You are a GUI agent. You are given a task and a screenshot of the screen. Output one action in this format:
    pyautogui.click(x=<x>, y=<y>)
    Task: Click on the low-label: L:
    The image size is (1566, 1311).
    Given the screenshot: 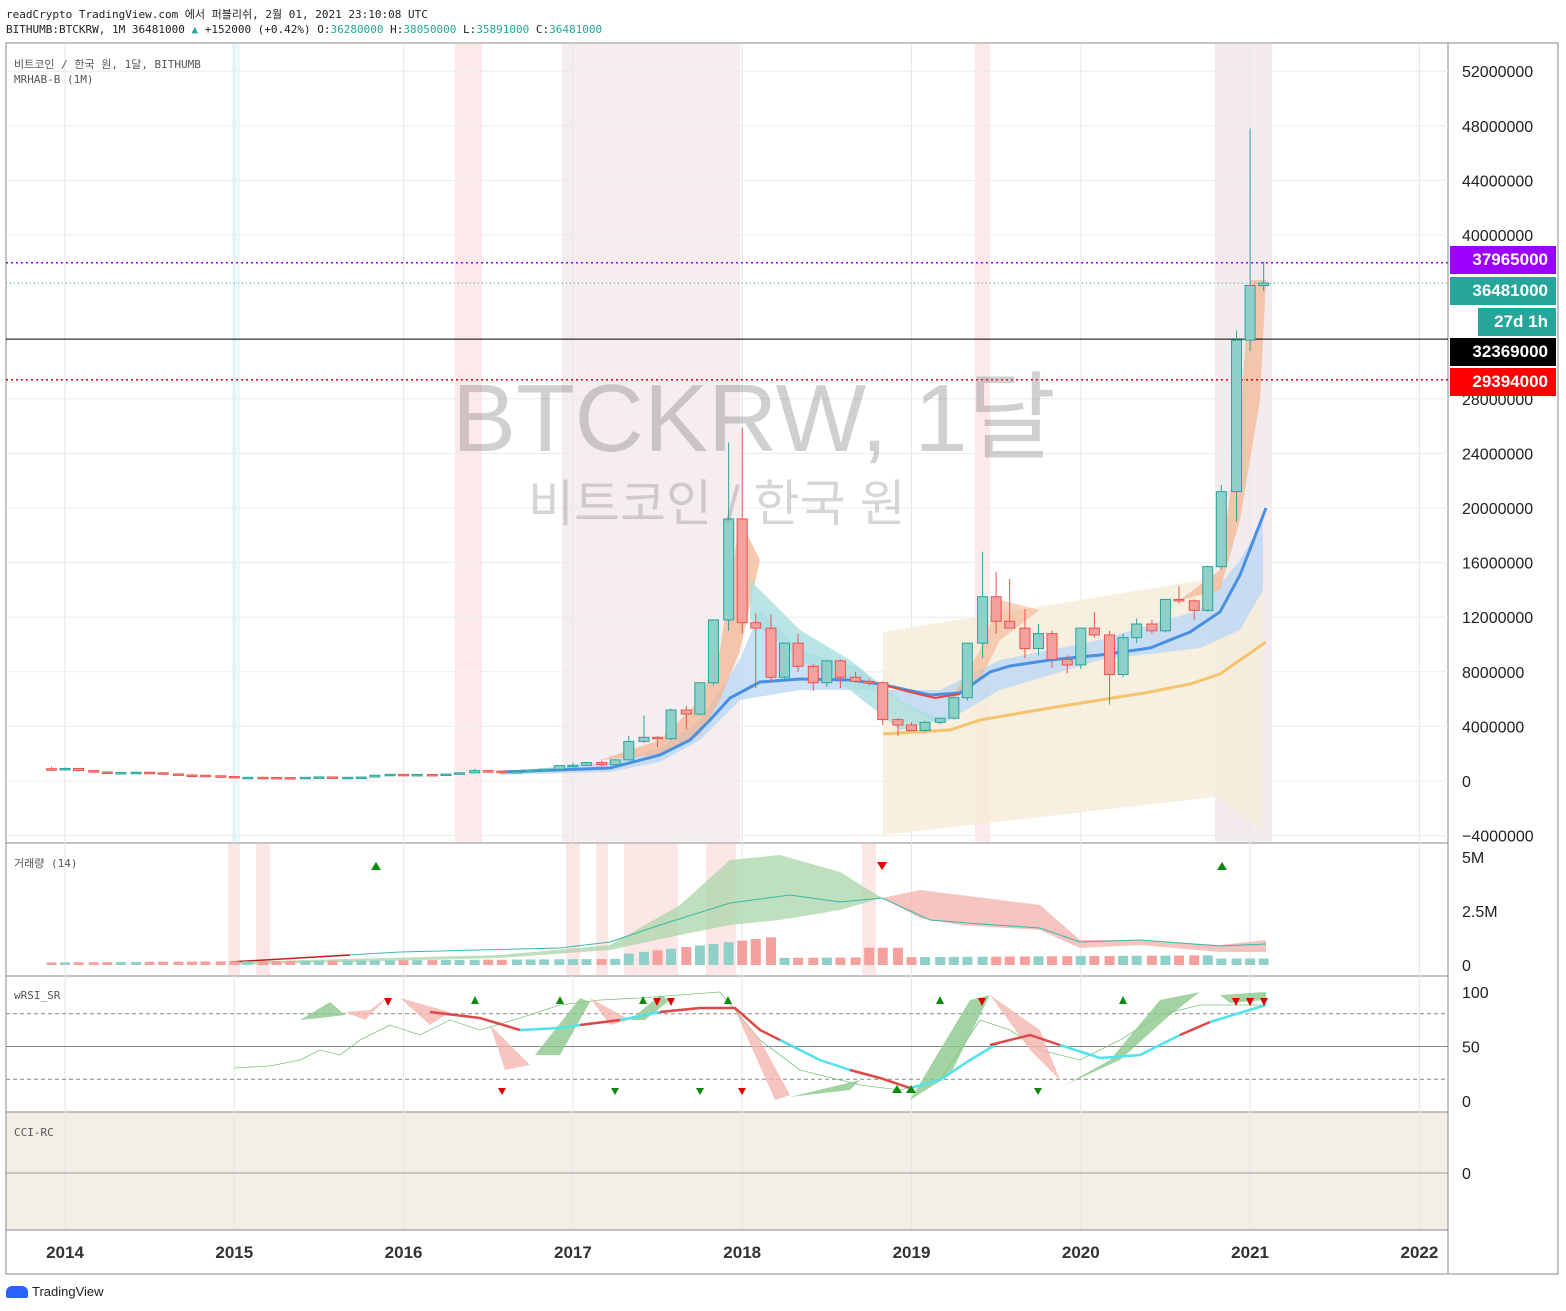 What is the action you would take?
    pyautogui.click(x=470, y=29)
    